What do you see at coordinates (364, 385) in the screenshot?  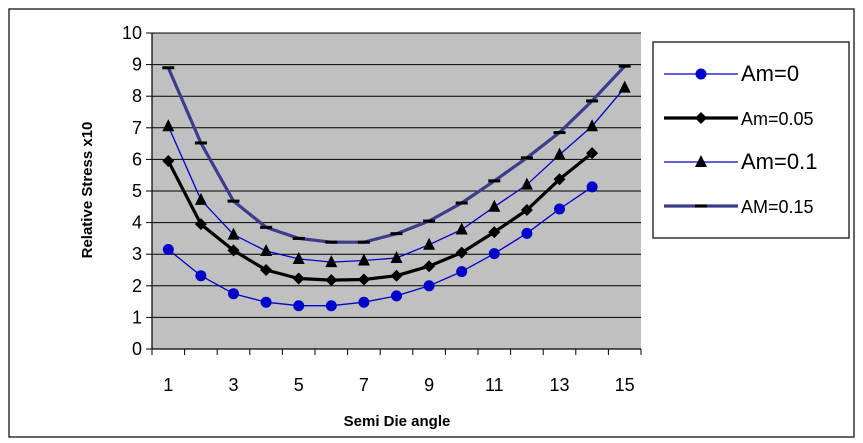 I see `x-tick-label: 7` at bounding box center [364, 385].